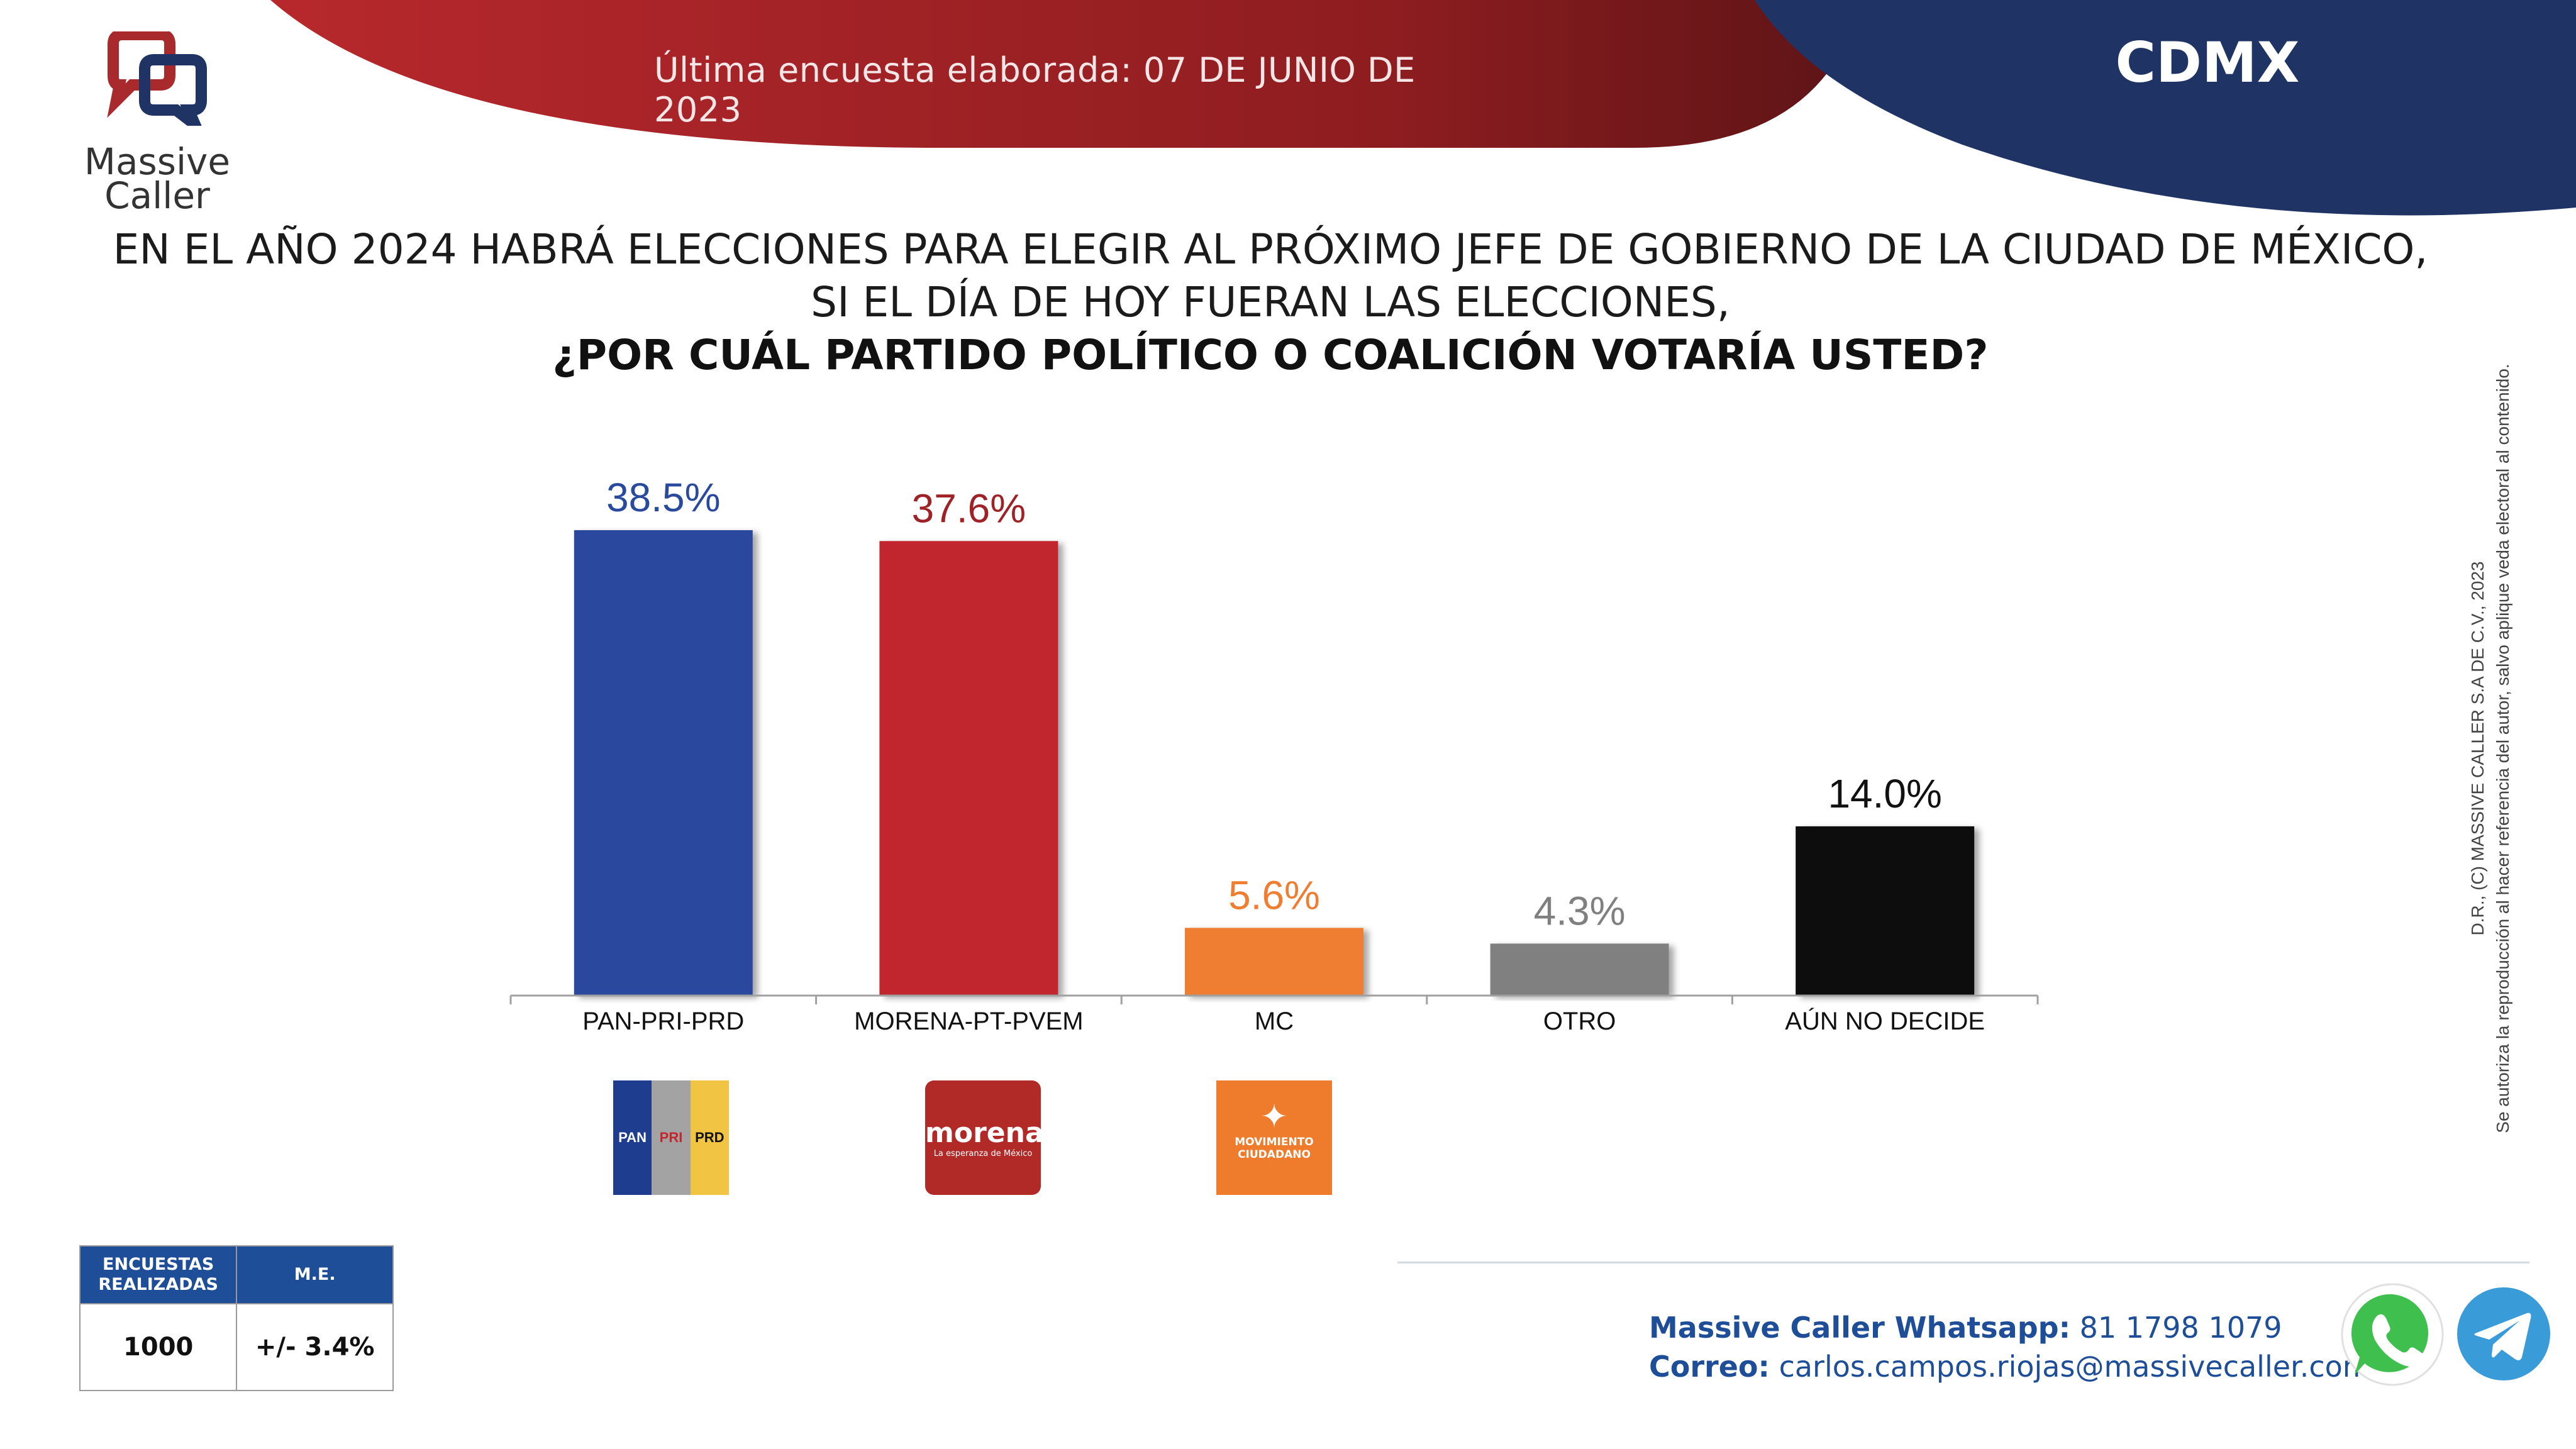 Image resolution: width=2576 pixels, height=1449 pixels. Describe the element at coordinates (1859, 1328) in the screenshot. I see `whatsapp-label: Massive Caller Whatsapp:` at that location.